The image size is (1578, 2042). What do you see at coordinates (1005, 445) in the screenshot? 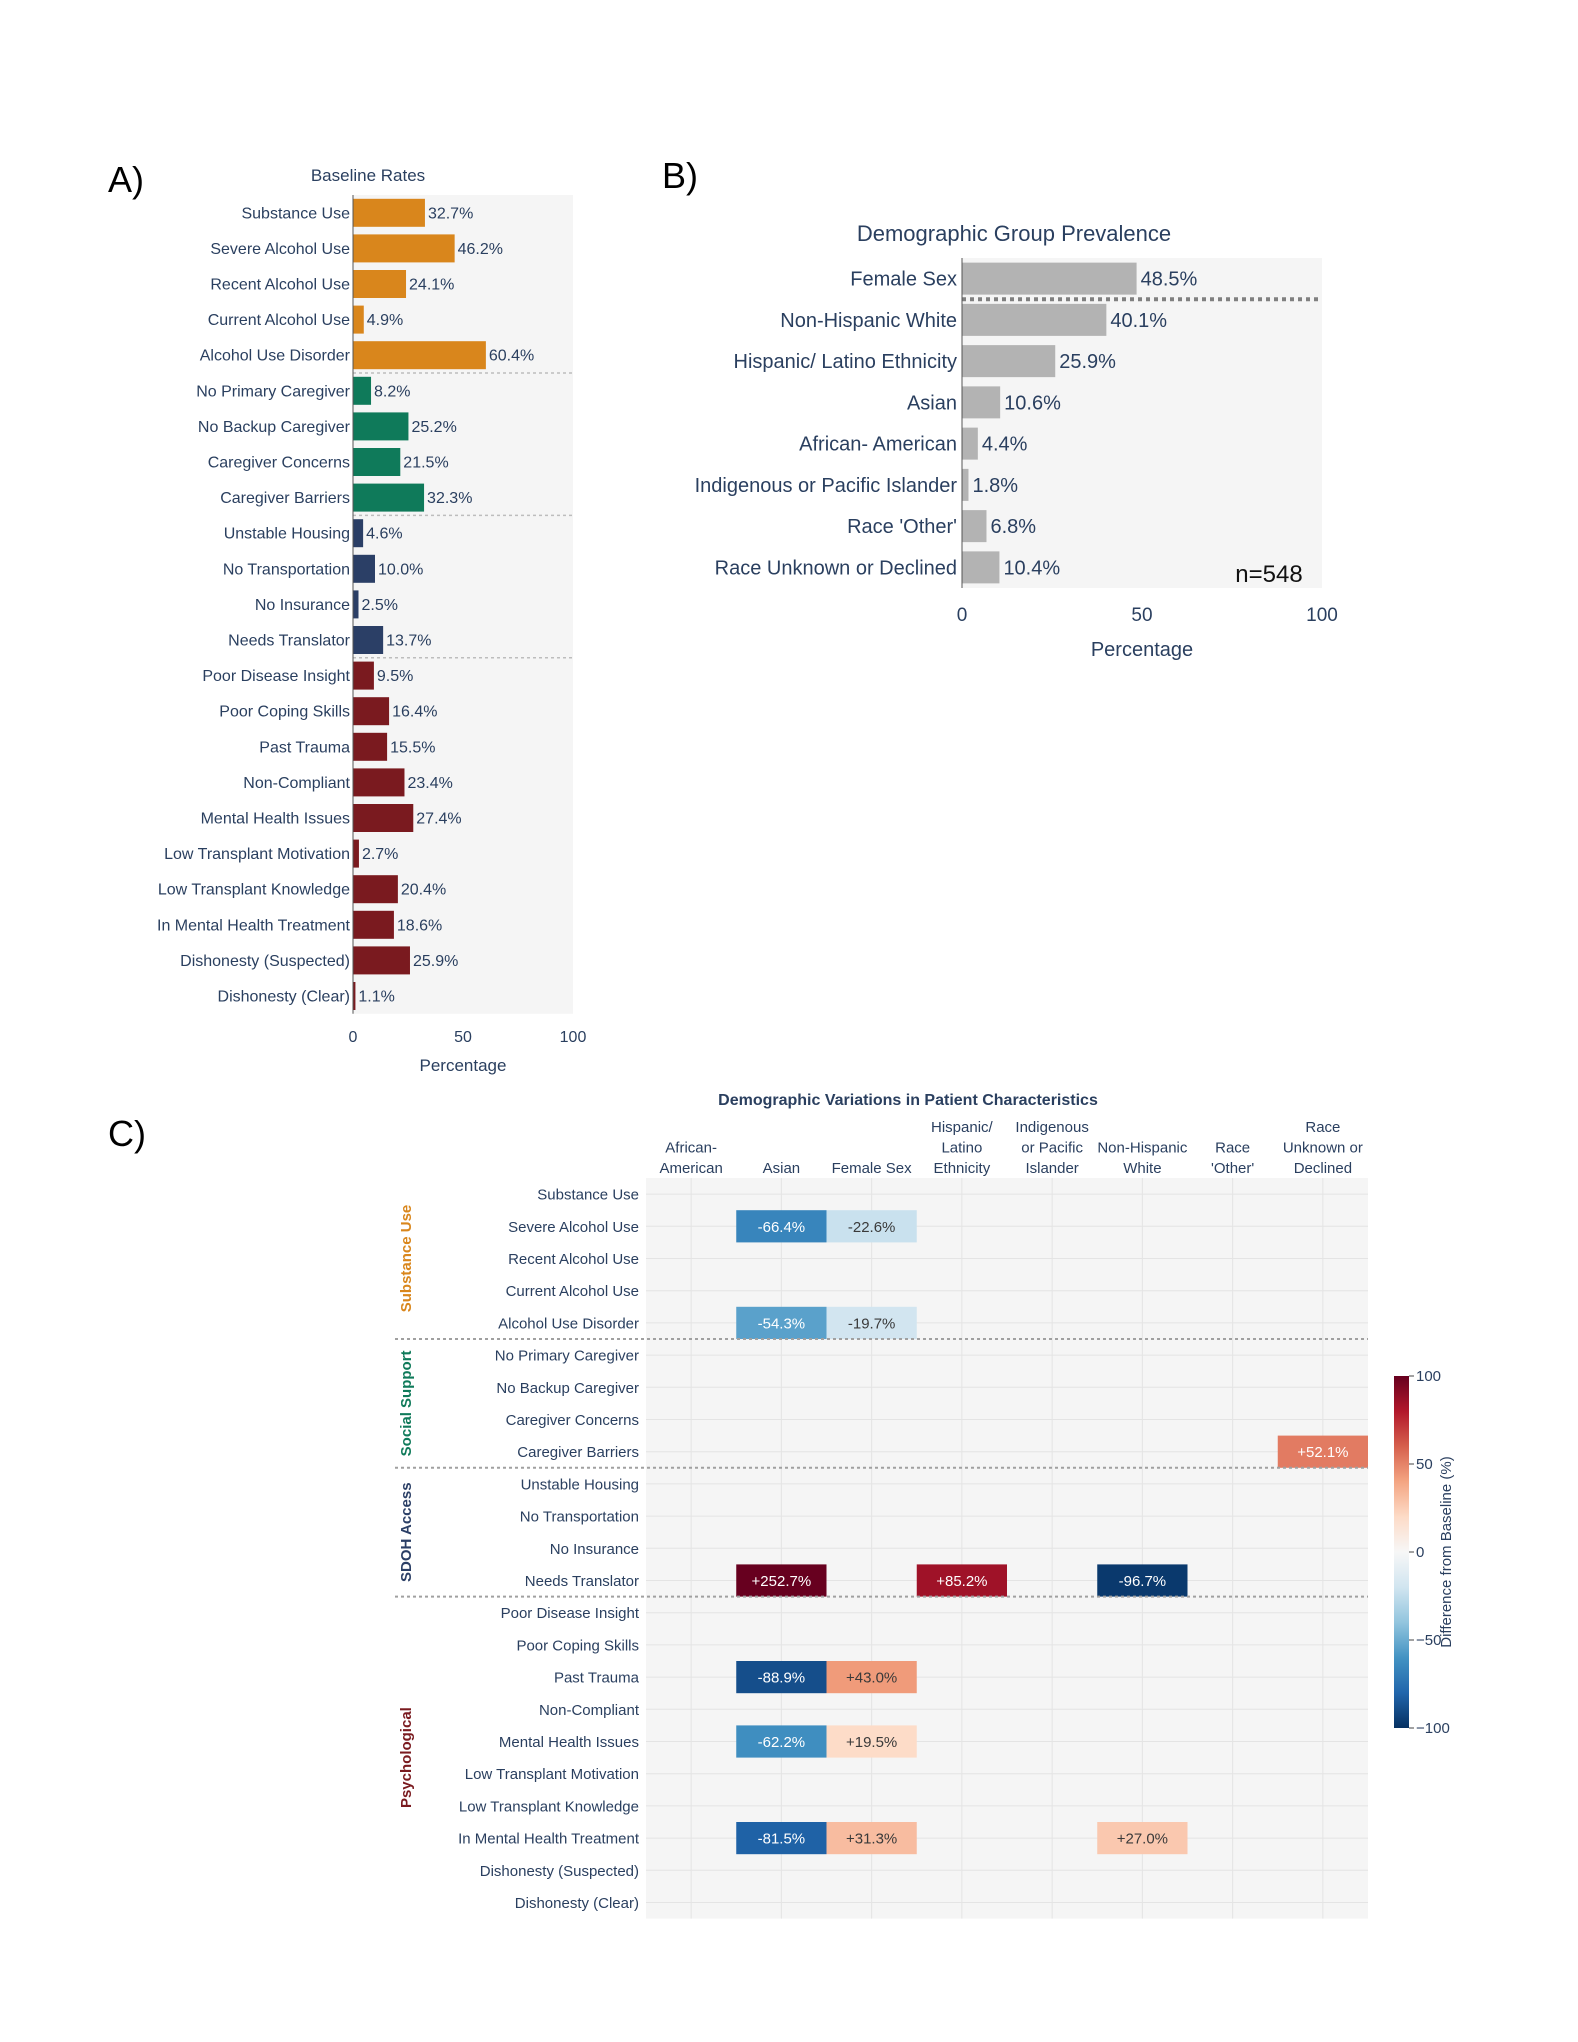
I see `data-label: 4.4%` at bounding box center [1005, 445].